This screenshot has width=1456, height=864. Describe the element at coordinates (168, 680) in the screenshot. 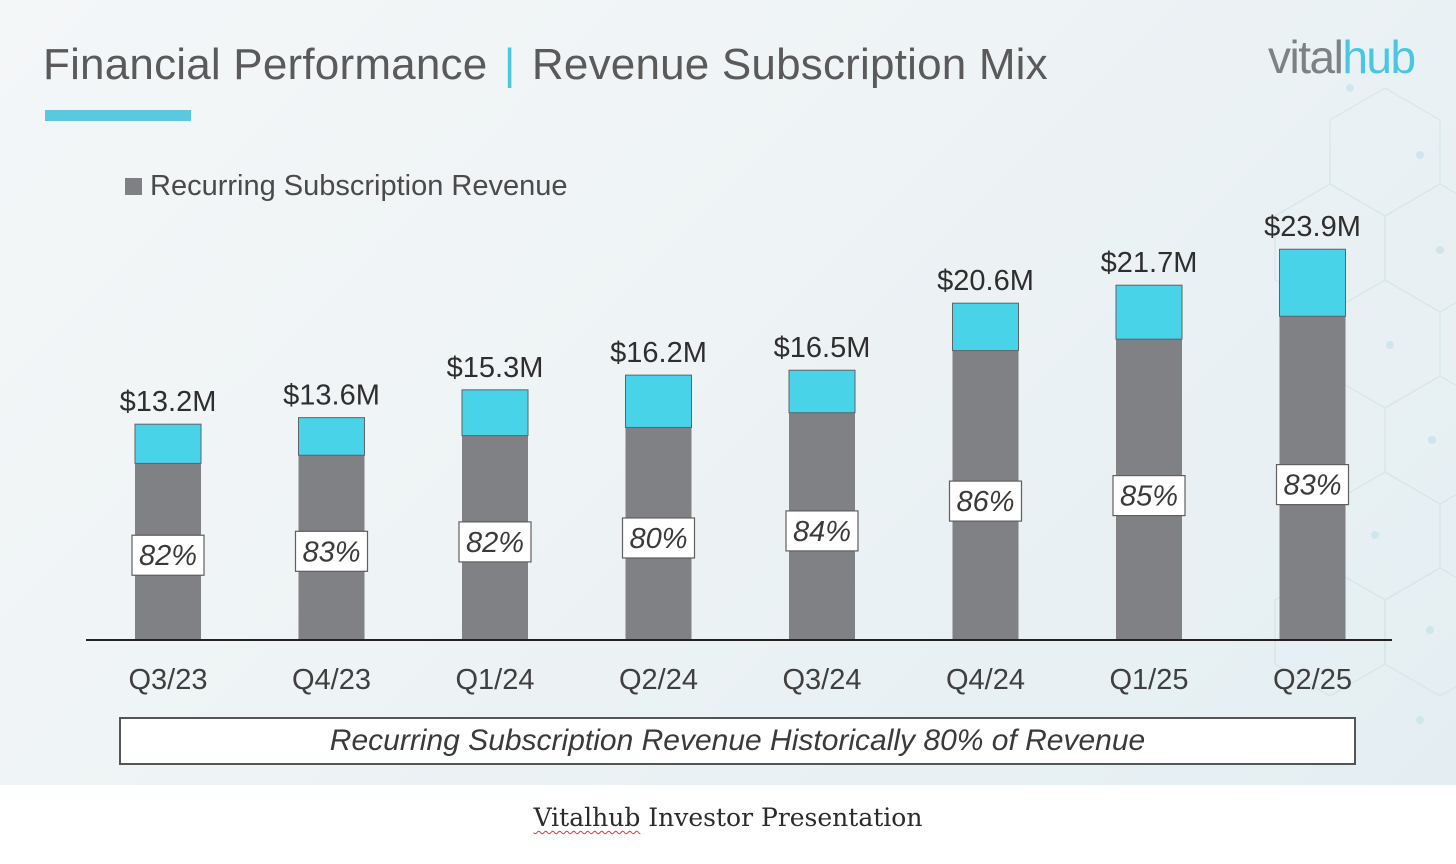

I see `x-tick-label-1: Q3/23` at that location.